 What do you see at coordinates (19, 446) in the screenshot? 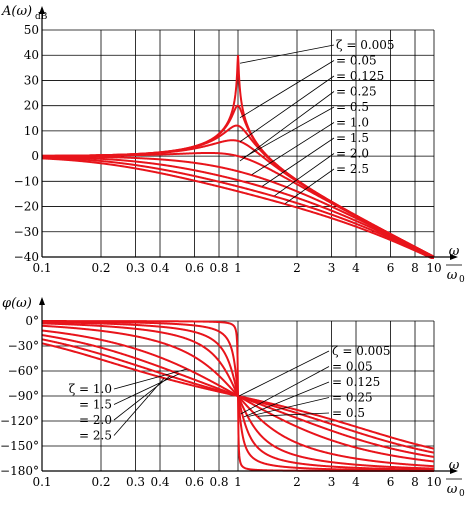
I see `y-tick-label: −150°` at bounding box center [19, 446].